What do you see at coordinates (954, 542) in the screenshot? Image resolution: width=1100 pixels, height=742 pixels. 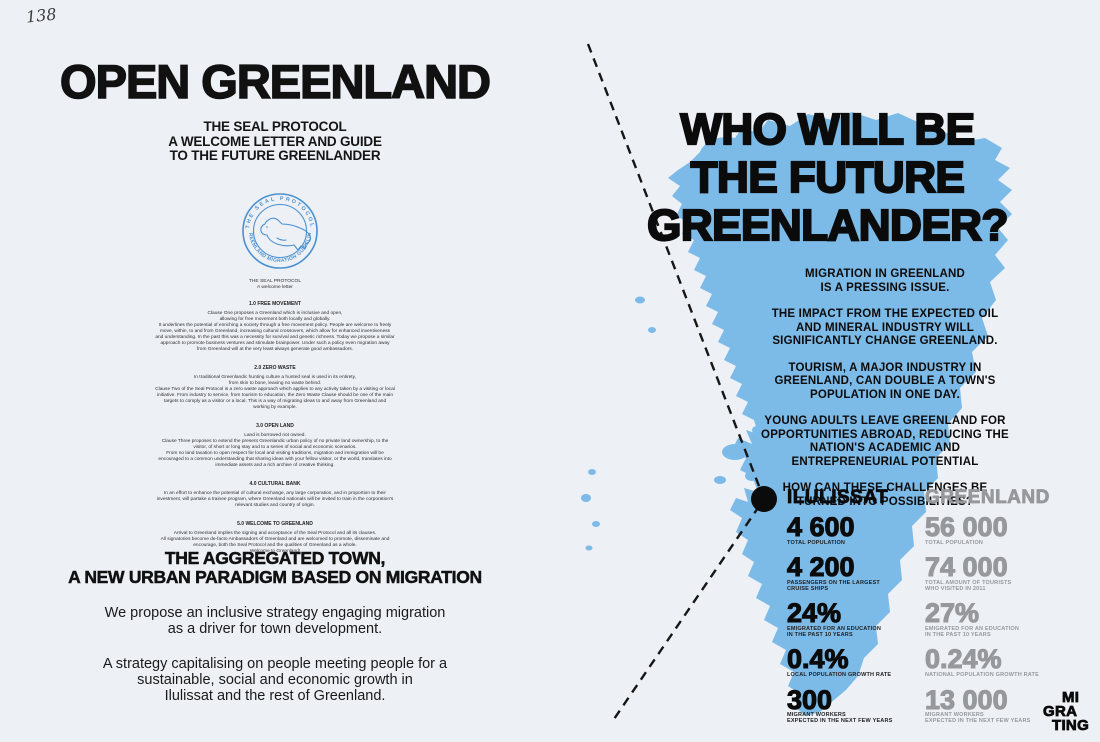 I see `national-stat-caption: TOTAL POPULATION` at bounding box center [954, 542].